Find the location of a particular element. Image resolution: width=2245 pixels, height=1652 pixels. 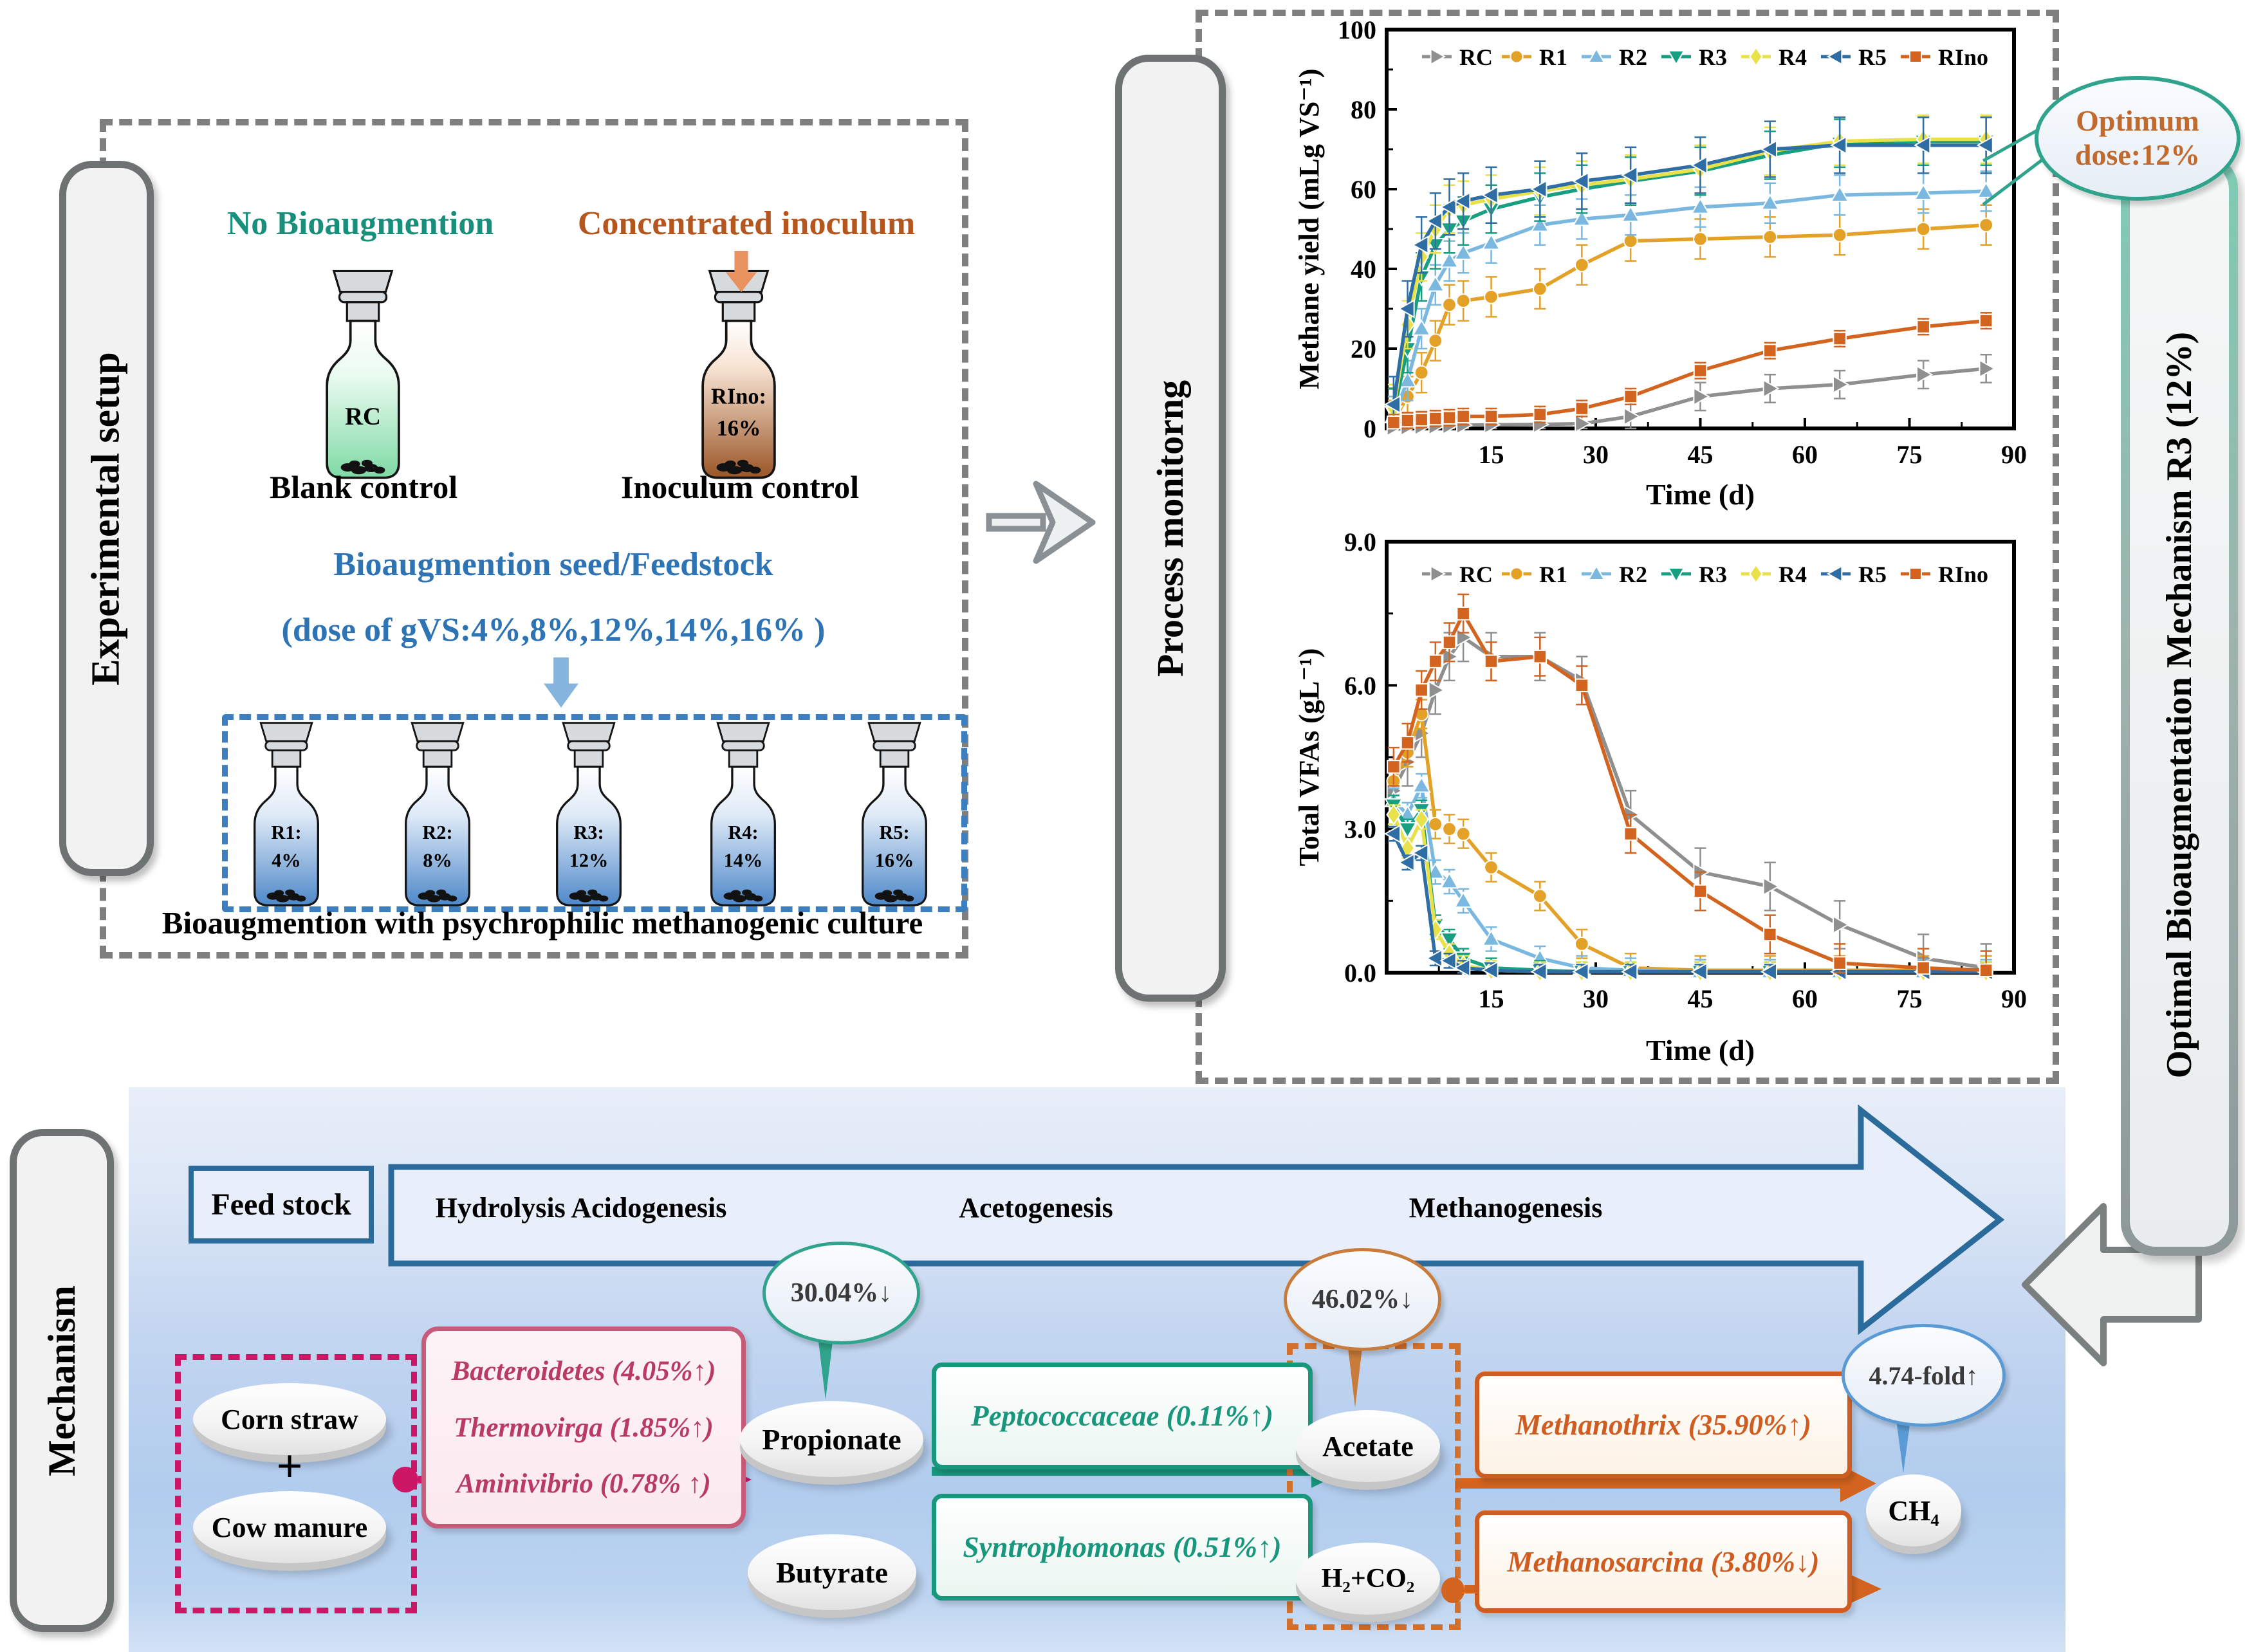

syntrophomonas-box: Syntrophomonas (0.51%↑) is located at coordinates (1123, 1547).